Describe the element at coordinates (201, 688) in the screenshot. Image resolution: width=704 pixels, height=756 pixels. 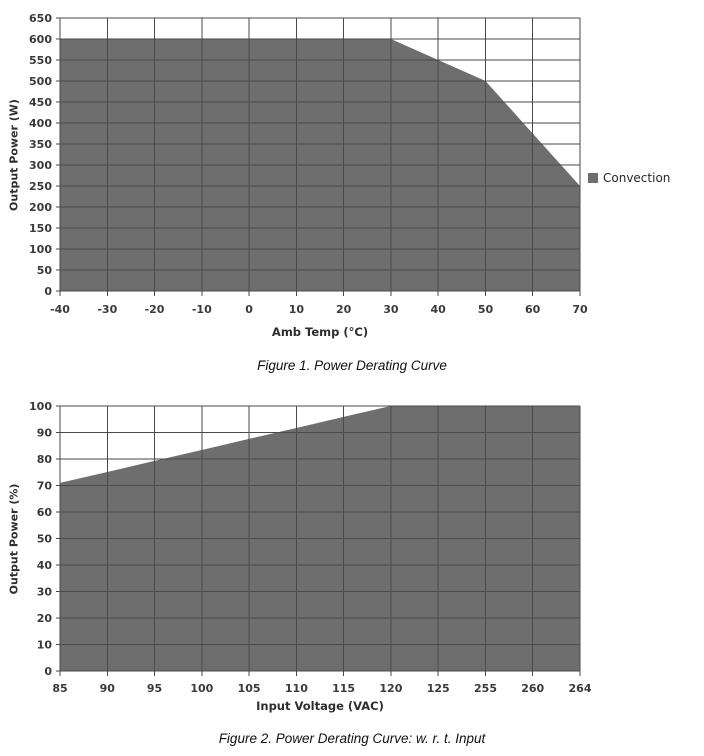
I see `x-tick-label: 100` at that location.